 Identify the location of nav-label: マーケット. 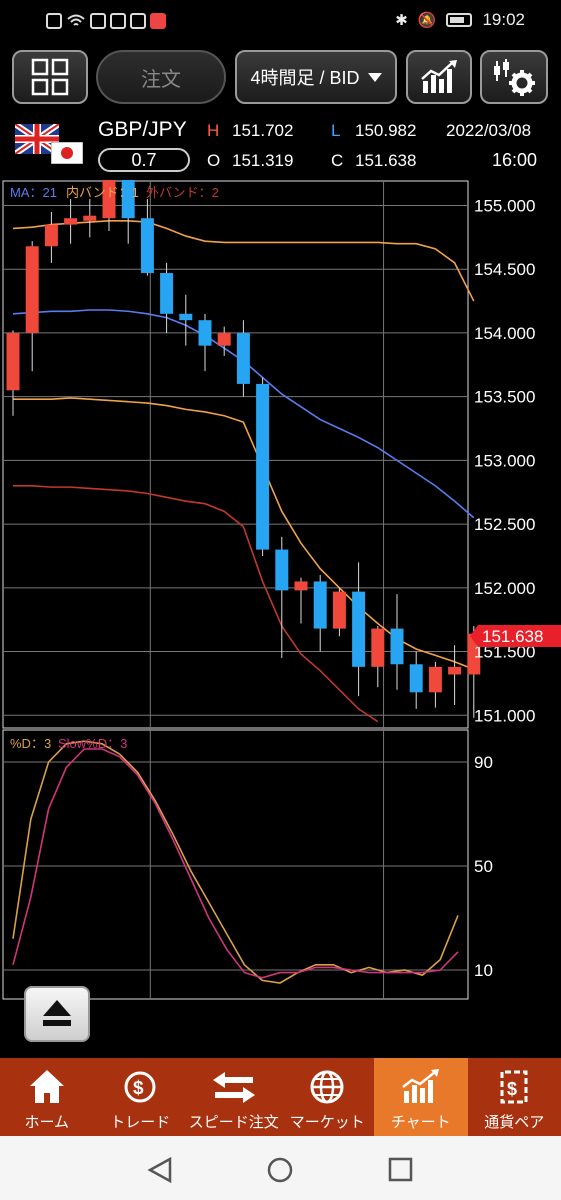
(327, 1122).